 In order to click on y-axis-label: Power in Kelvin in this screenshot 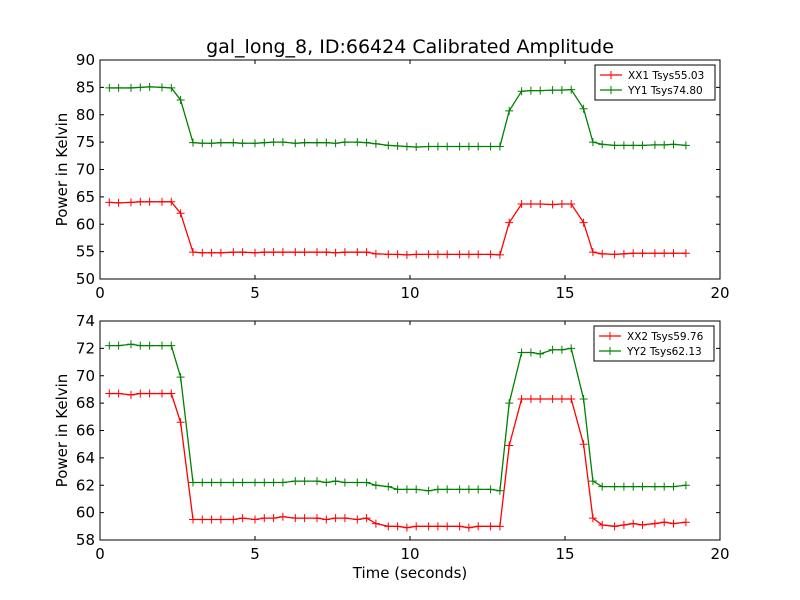, I will do `click(62, 431)`.